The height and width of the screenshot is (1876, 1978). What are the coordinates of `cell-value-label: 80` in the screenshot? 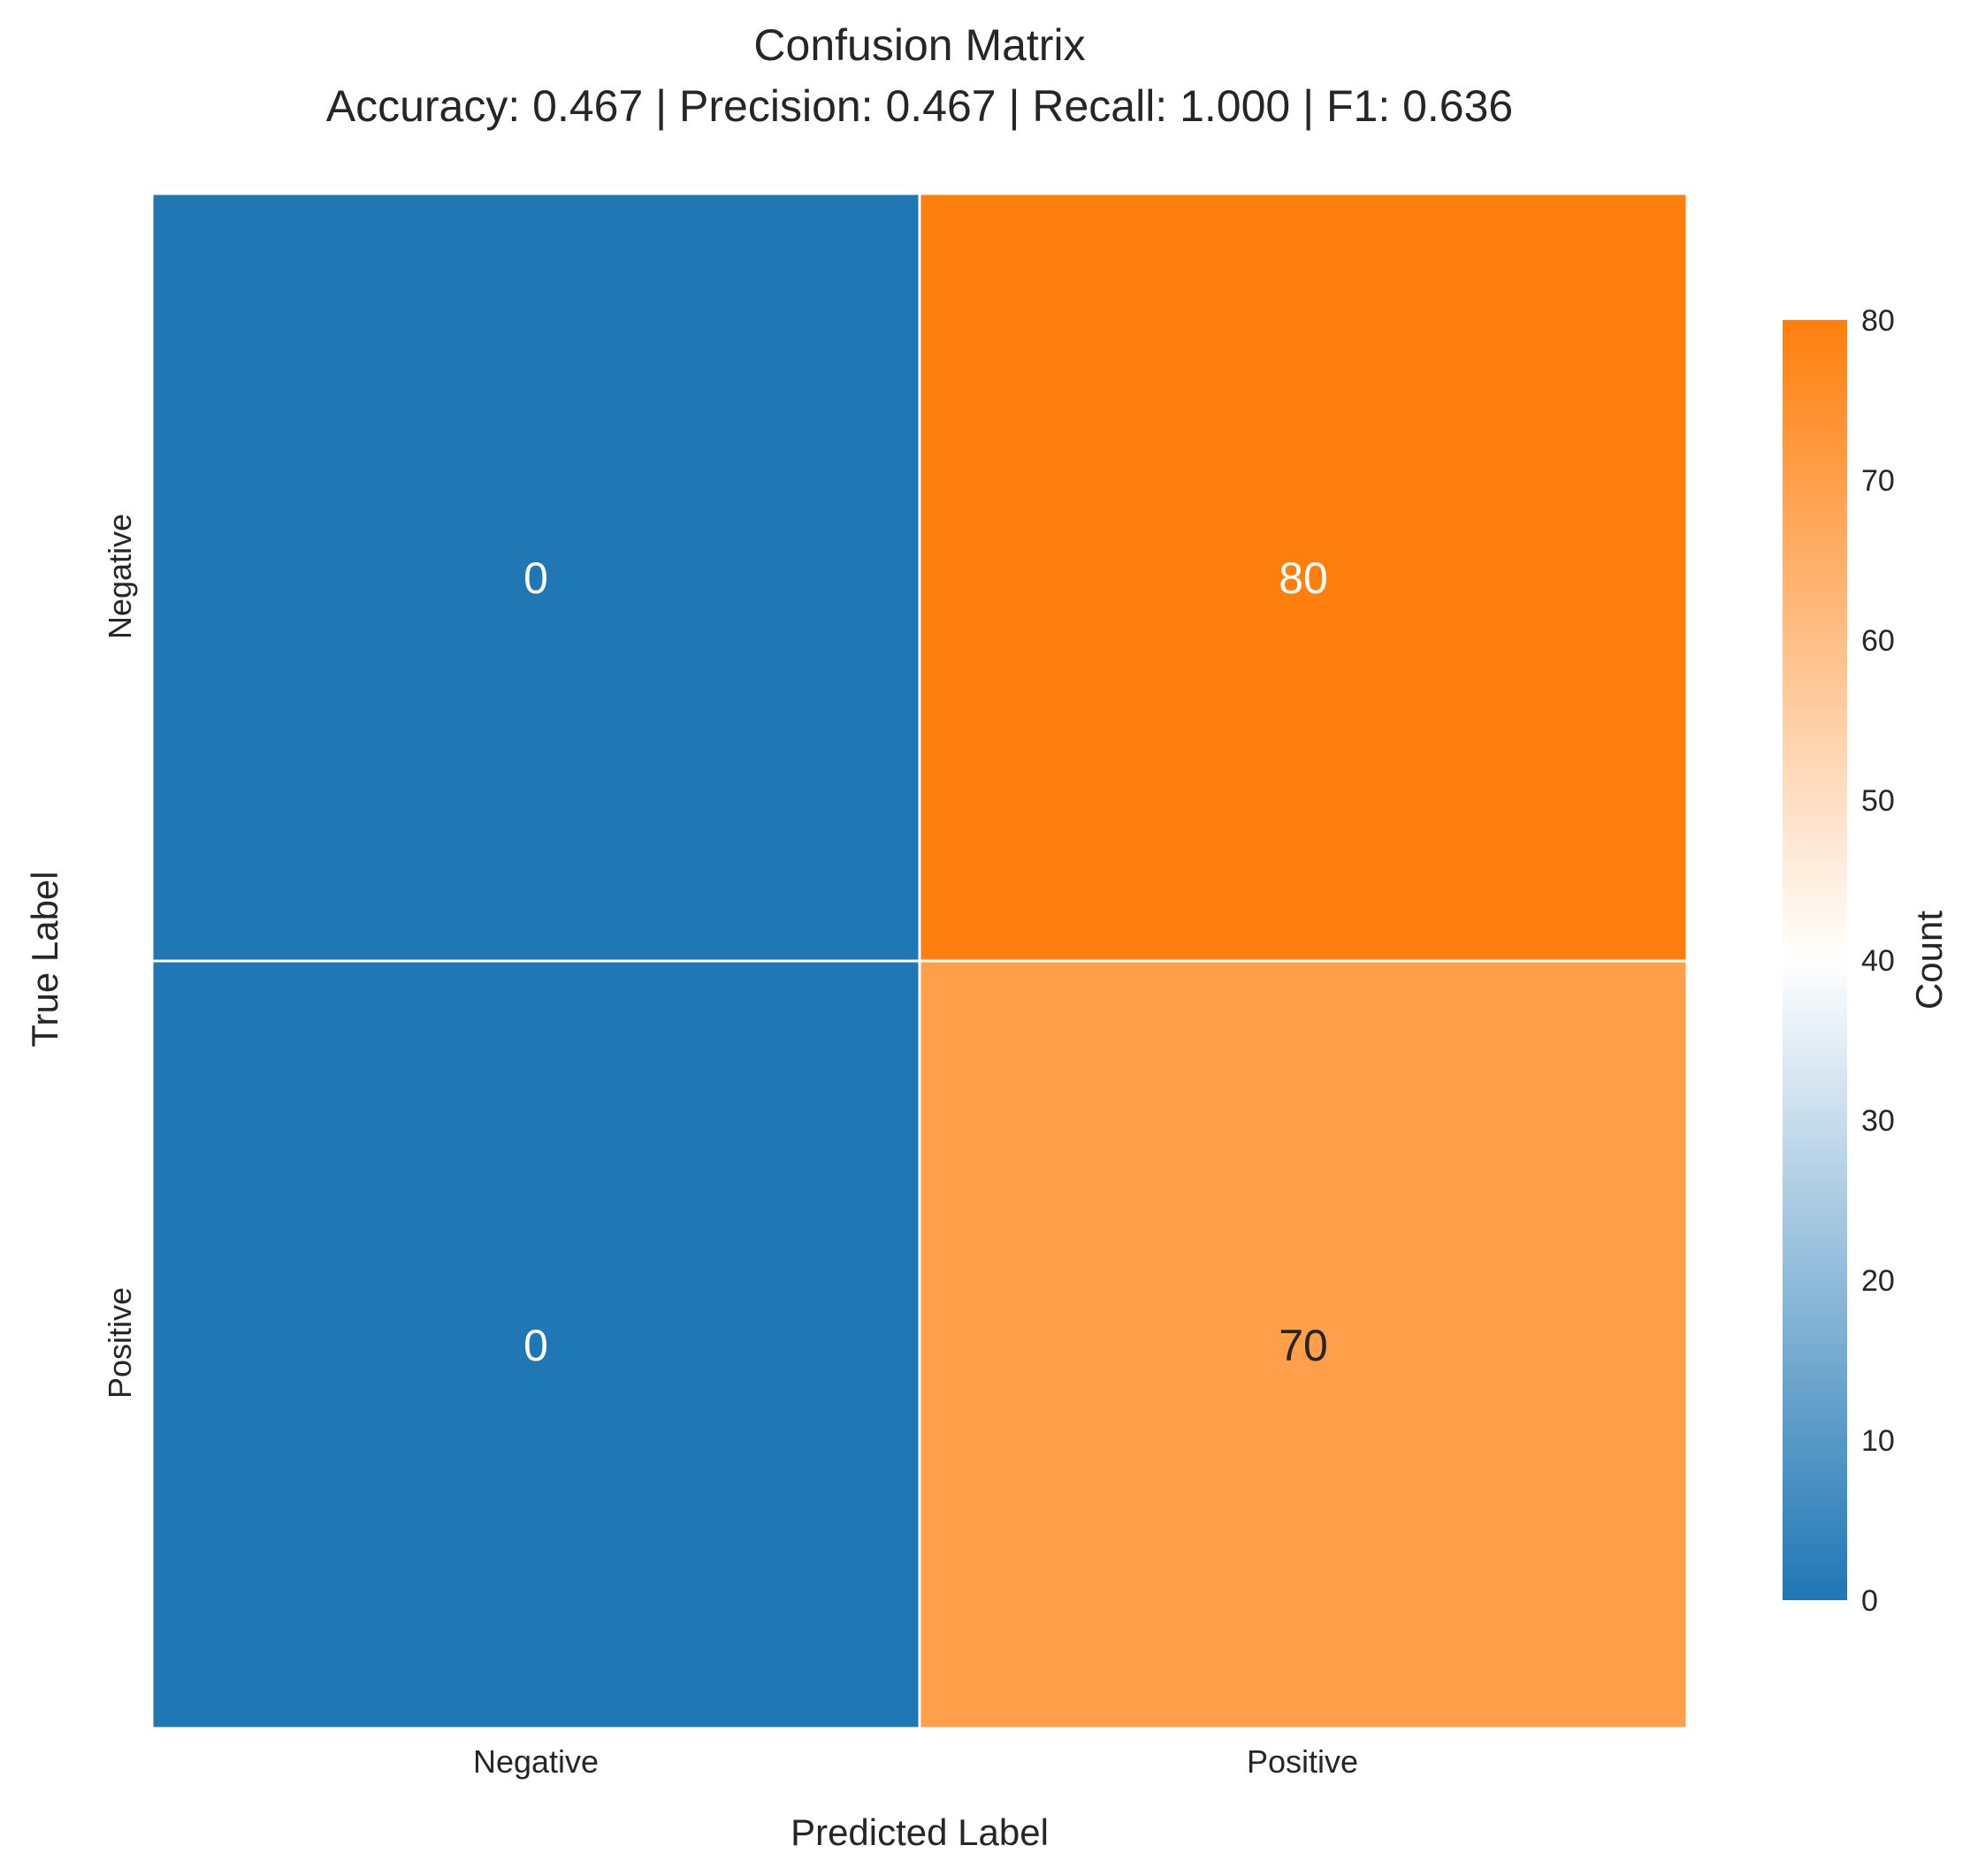 It's located at (1303, 578).